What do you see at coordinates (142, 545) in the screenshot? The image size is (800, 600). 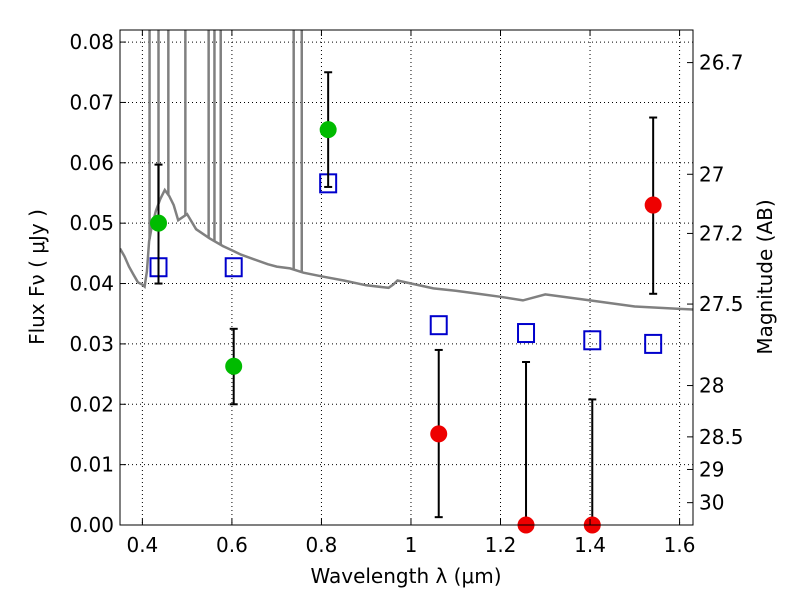 I see `x-tick-label: 0.4` at bounding box center [142, 545].